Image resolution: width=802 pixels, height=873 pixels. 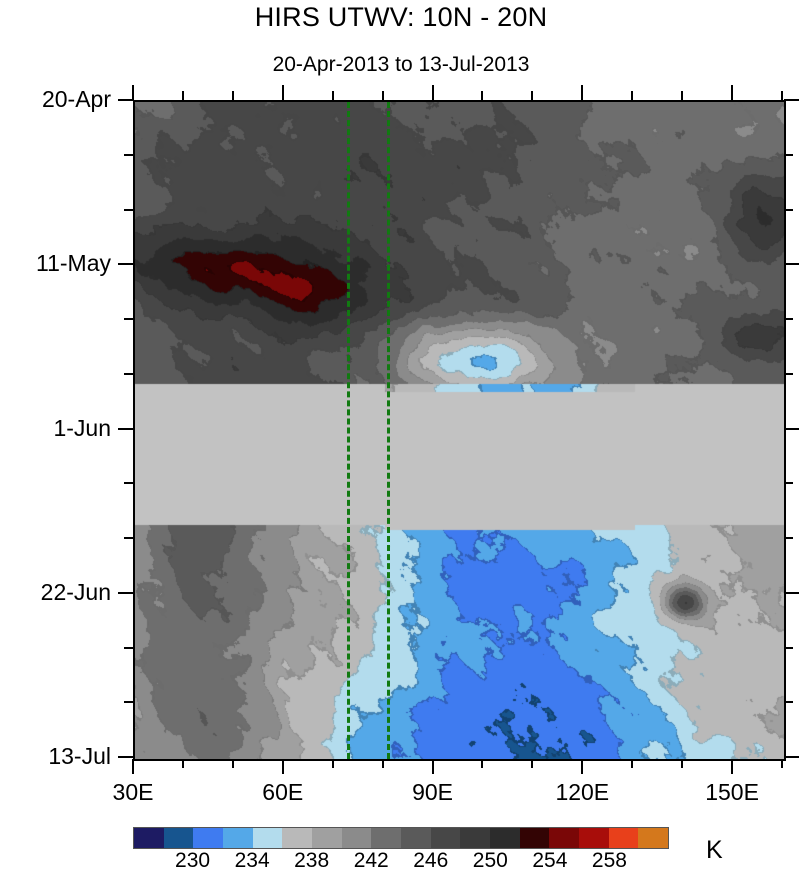 What do you see at coordinates (401, 17) in the screenshot?
I see `page-title: HIRS UTWV: 10N - 20N` at bounding box center [401, 17].